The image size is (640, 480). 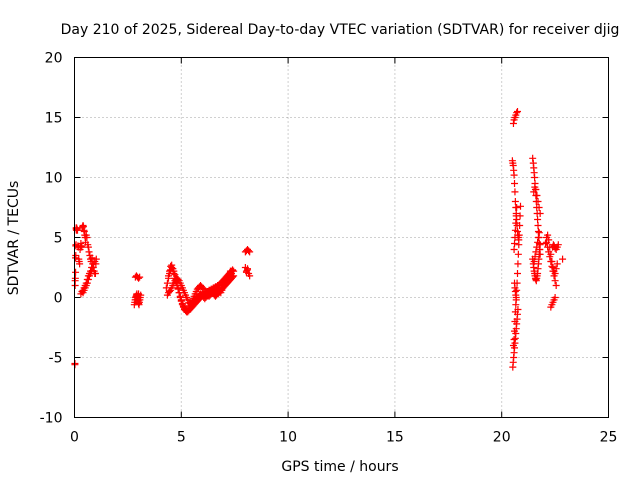 What do you see at coordinates (58, 299) in the screenshot?
I see `y-tick-label: 0` at bounding box center [58, 299].